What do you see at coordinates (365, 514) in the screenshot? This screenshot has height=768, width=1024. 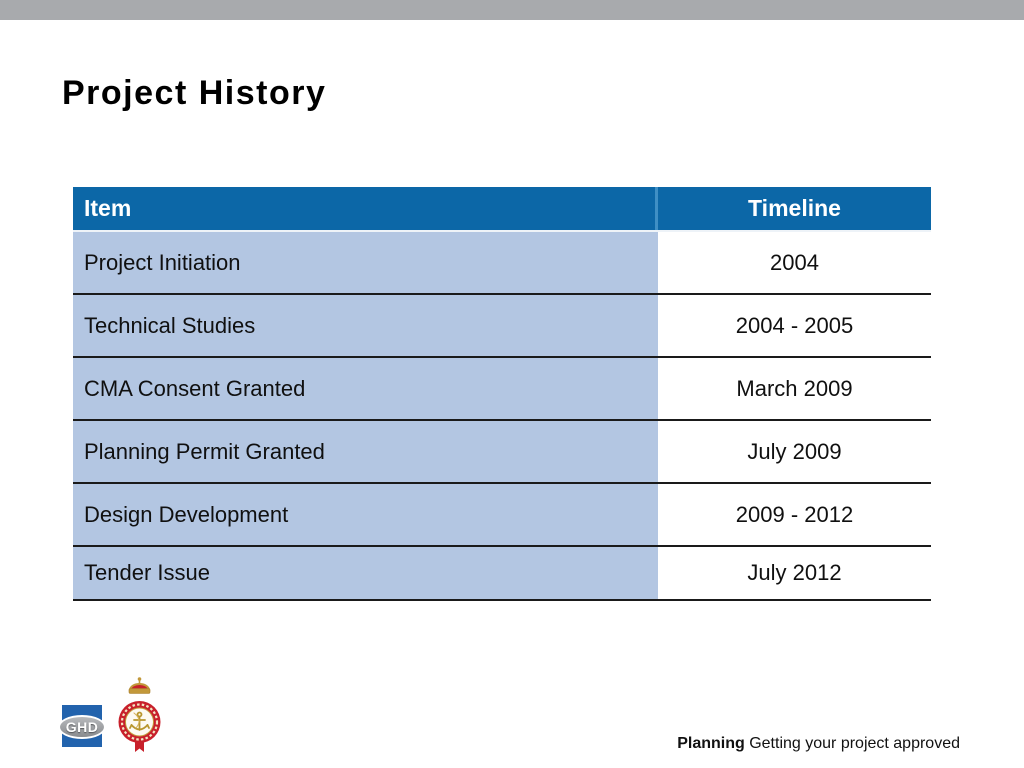 I see `item-cell: Design Development` at bounding box center [365, 514].